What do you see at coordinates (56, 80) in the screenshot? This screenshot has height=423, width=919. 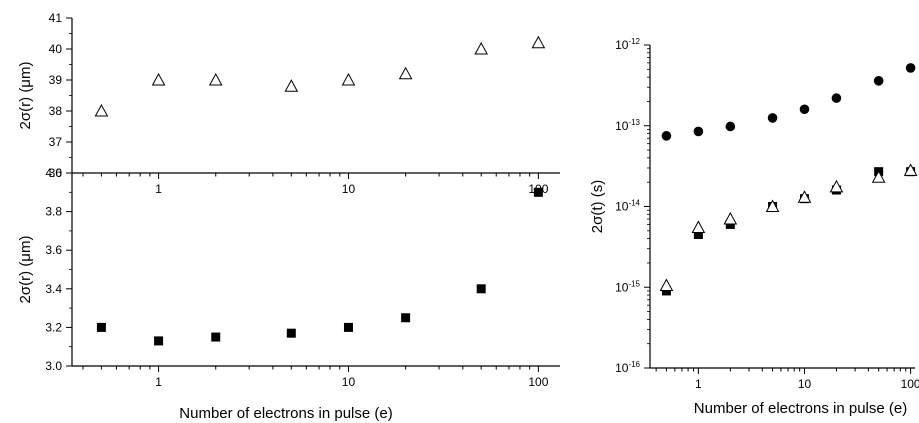 I see `y-tick-label: 39` at bounding box center [56, 80].